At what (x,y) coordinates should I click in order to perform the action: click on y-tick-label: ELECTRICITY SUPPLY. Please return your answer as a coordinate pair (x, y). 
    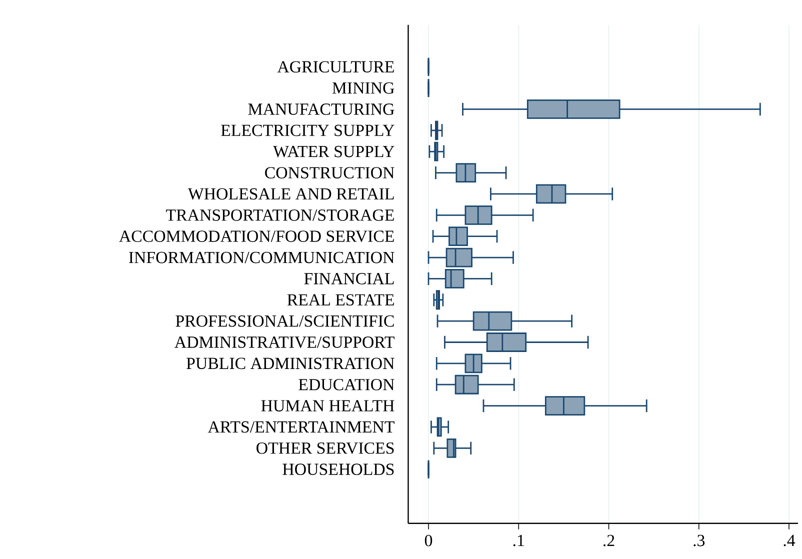
    Looking at the image, I should click on (307, 130).